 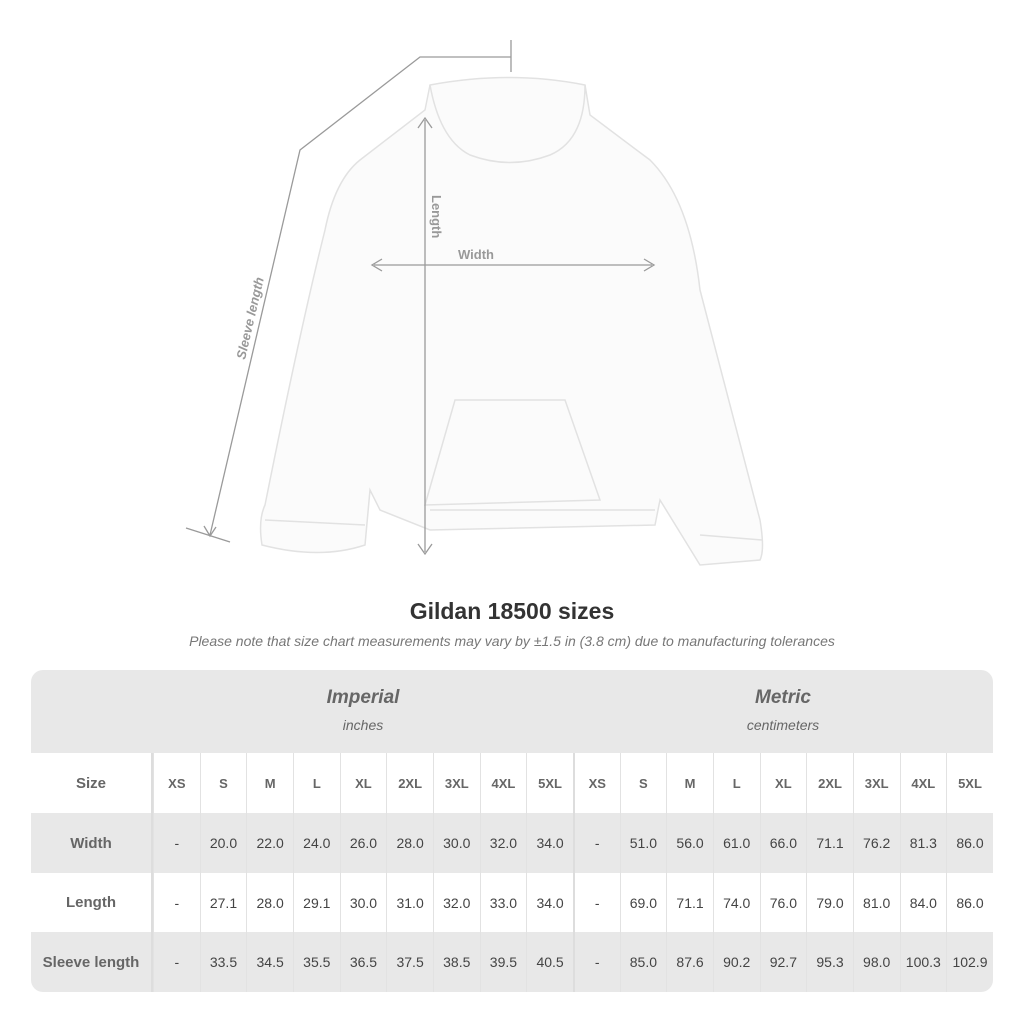 What do you see at coordinates (736, 962) in the screenshot?
I see `metric-value: 90.2` at bounding box center [736, 962].